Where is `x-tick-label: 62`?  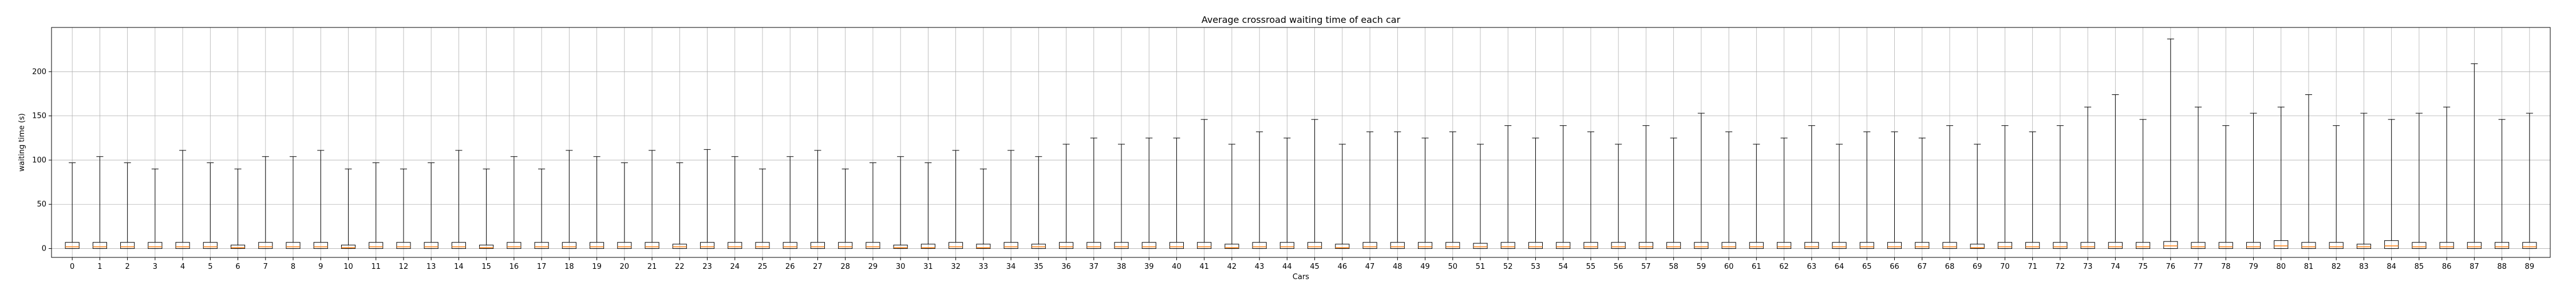 x-tick-label: 62 is located at coordinates (1784, 267).